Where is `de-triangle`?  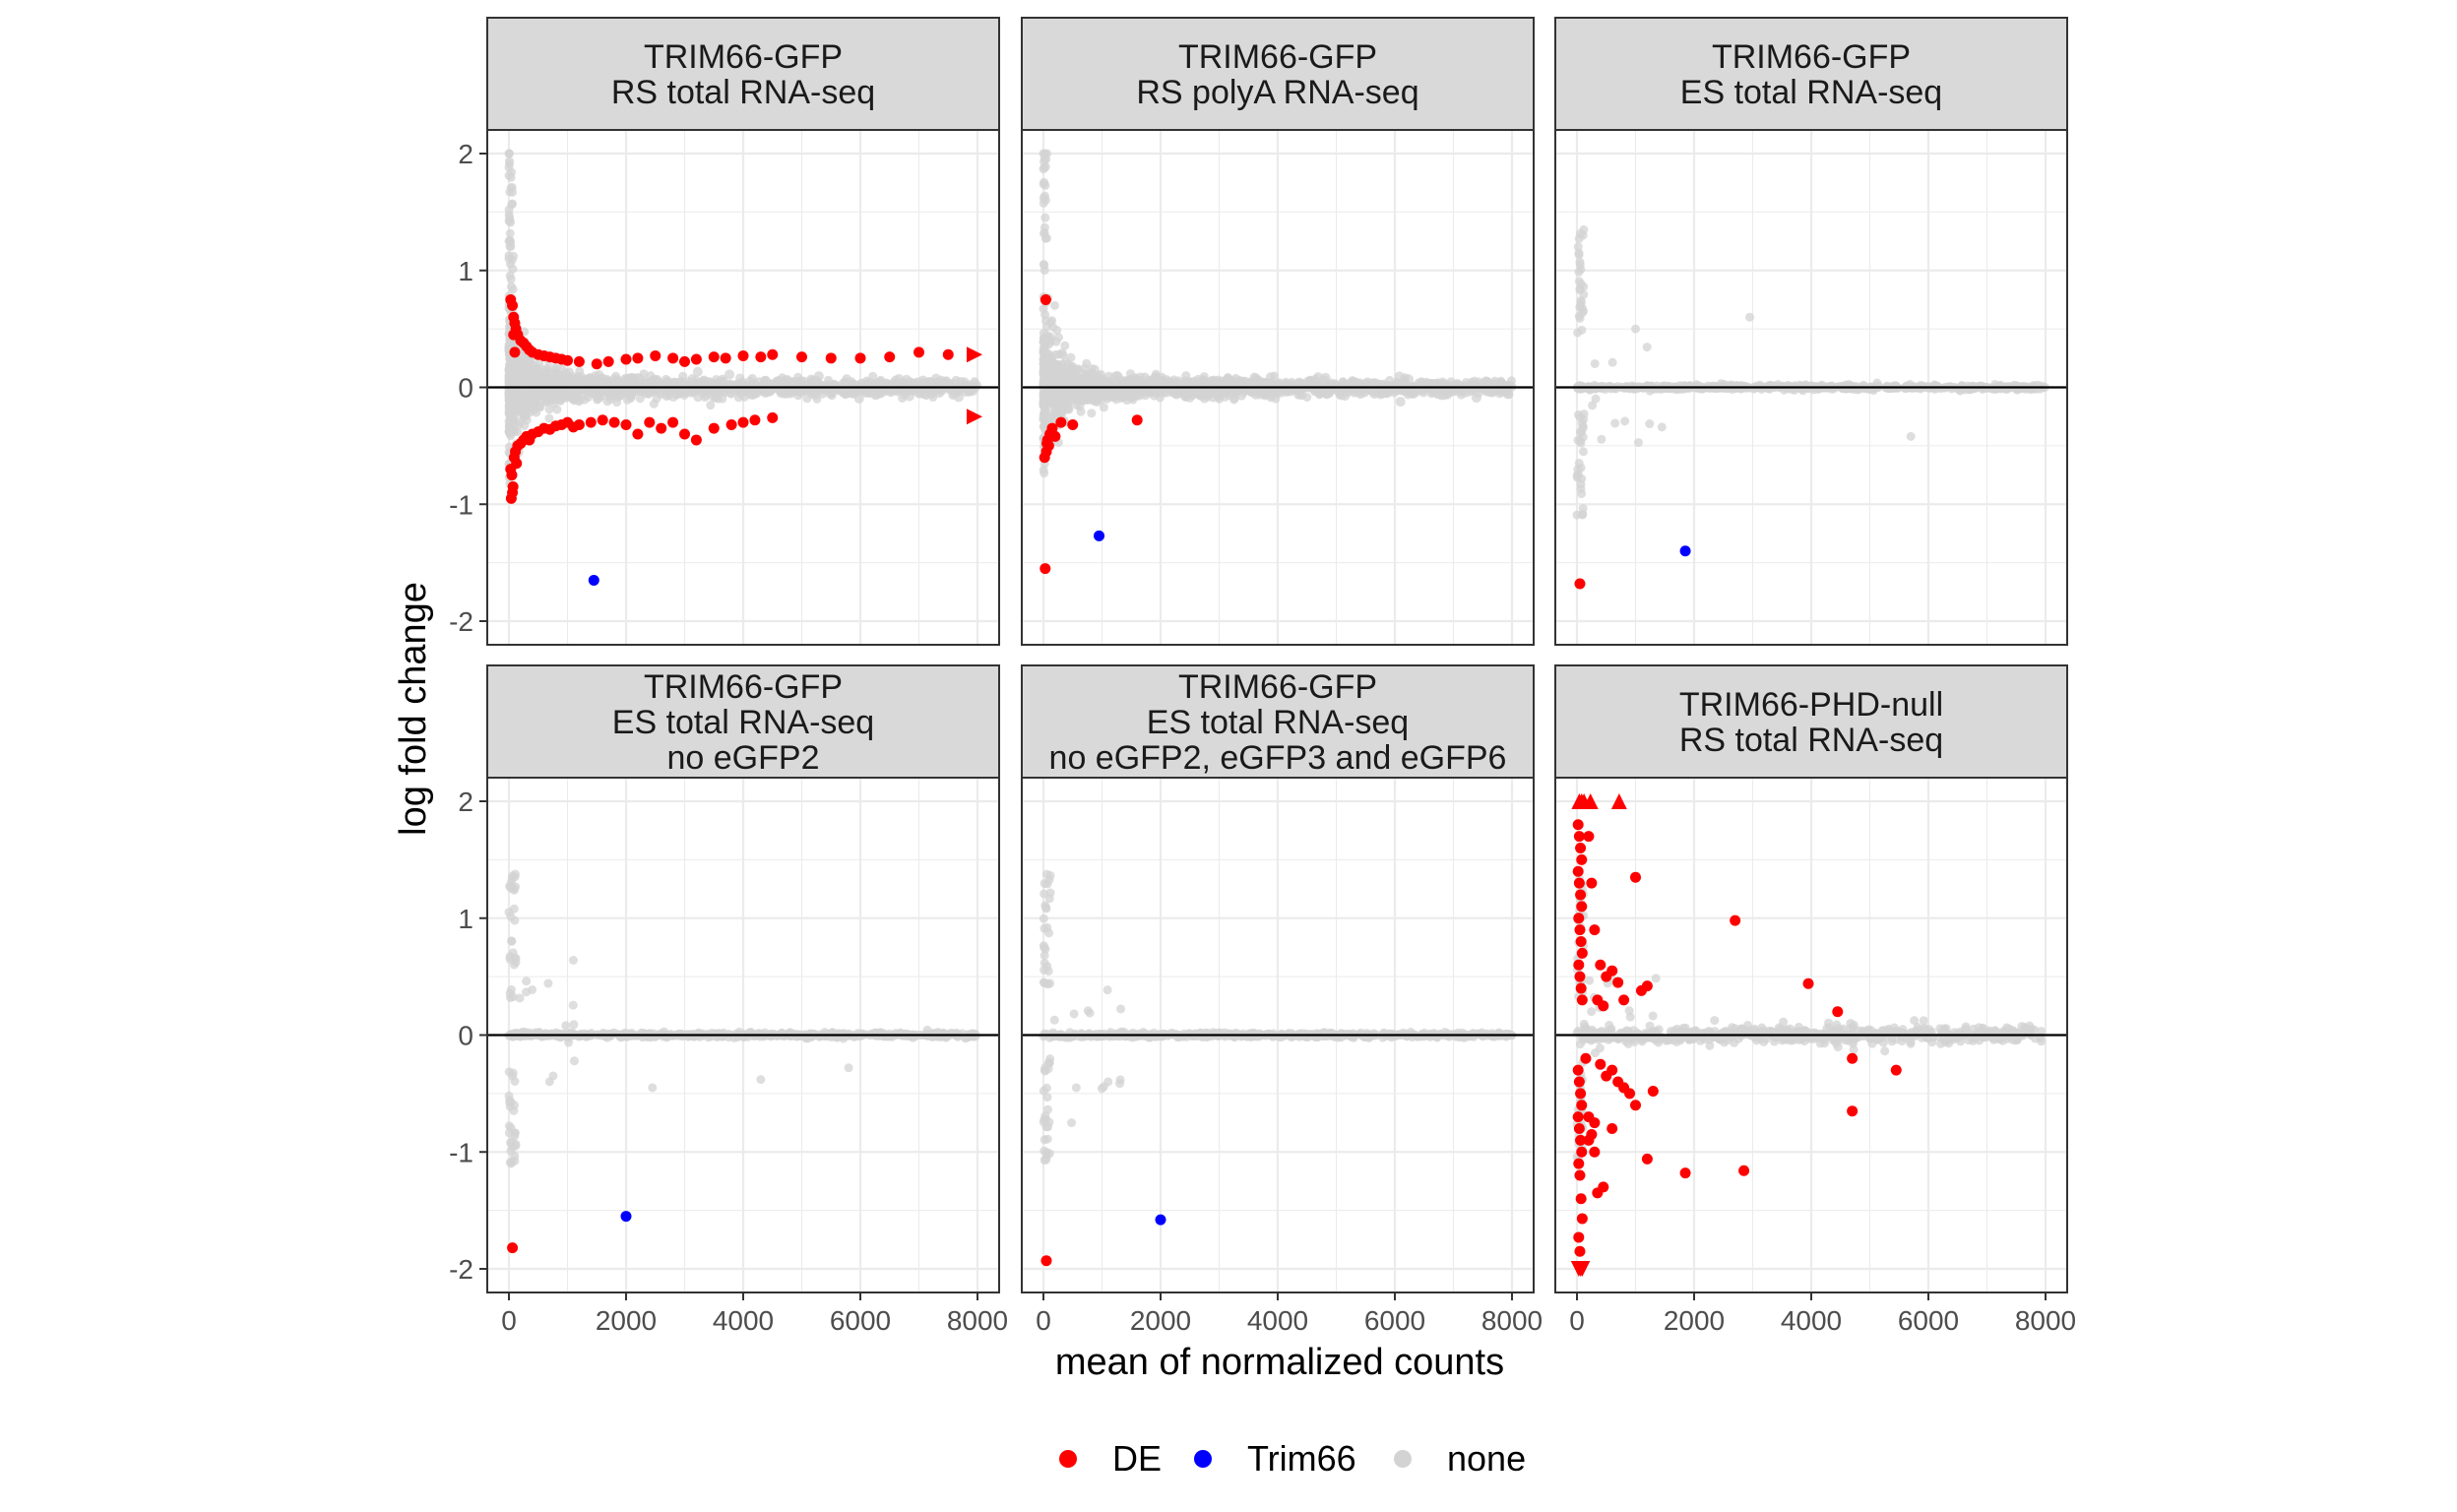 de-triangle is located at coordinates (975, 417).